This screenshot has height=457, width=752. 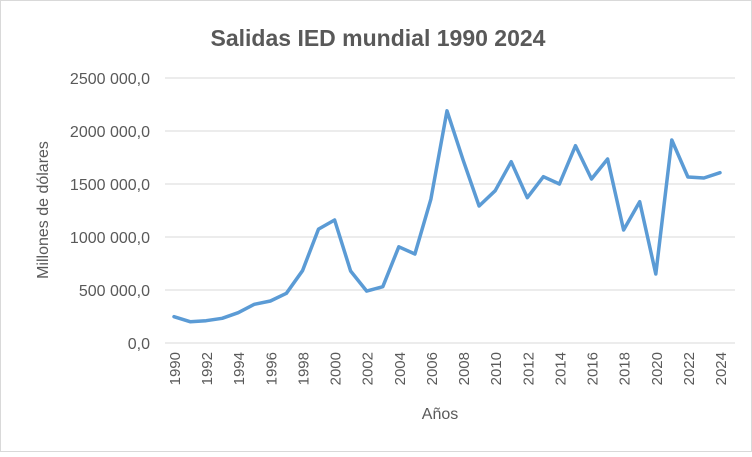 I want to click on x-tick-label: 1992, so click(x=207, y=368).